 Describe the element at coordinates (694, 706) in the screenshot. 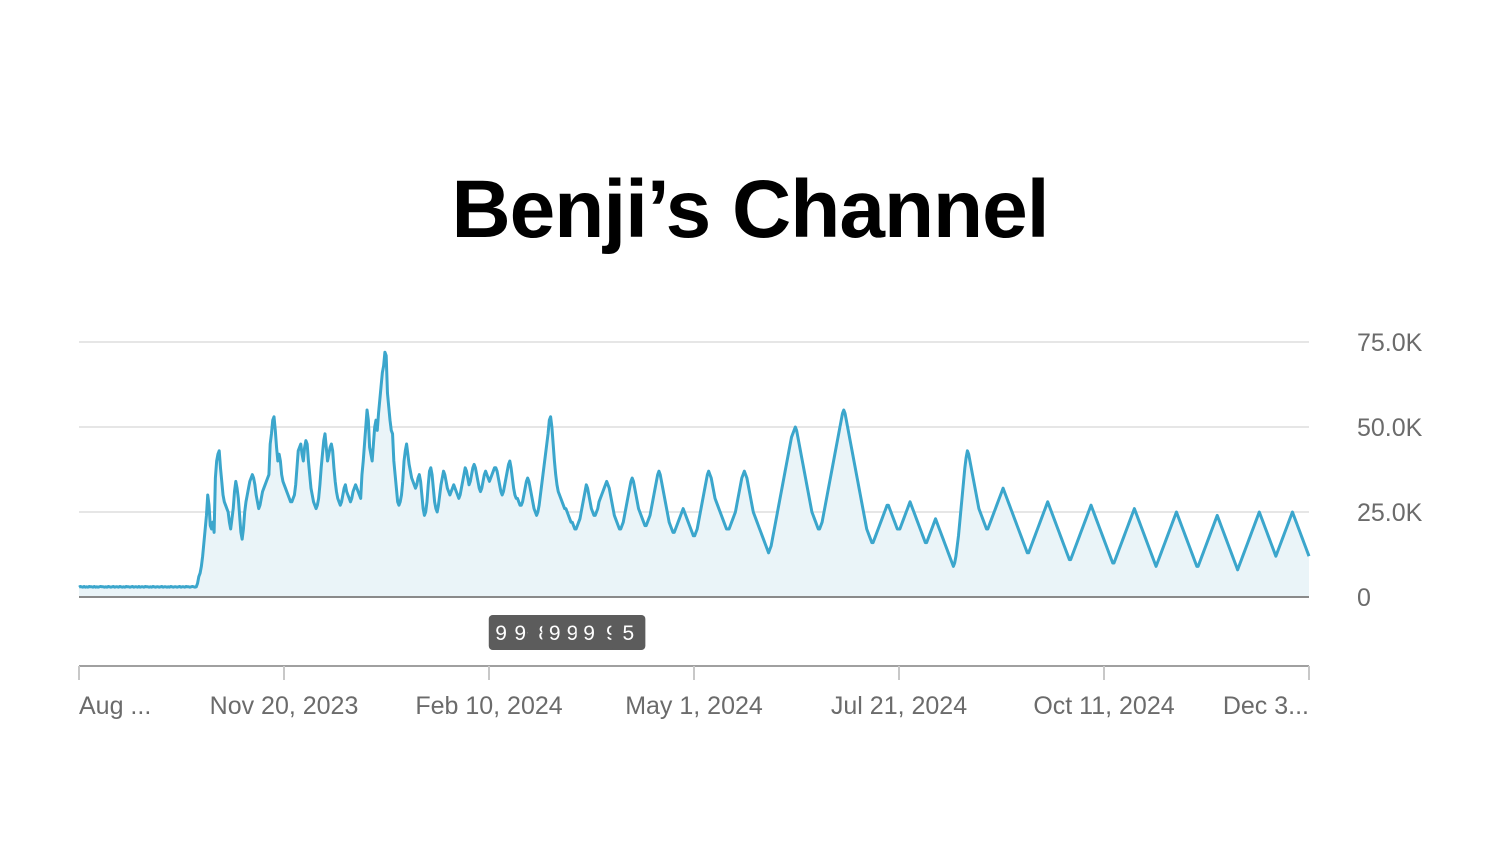

I see `x-tick-label: May 1, 2024` at that location.